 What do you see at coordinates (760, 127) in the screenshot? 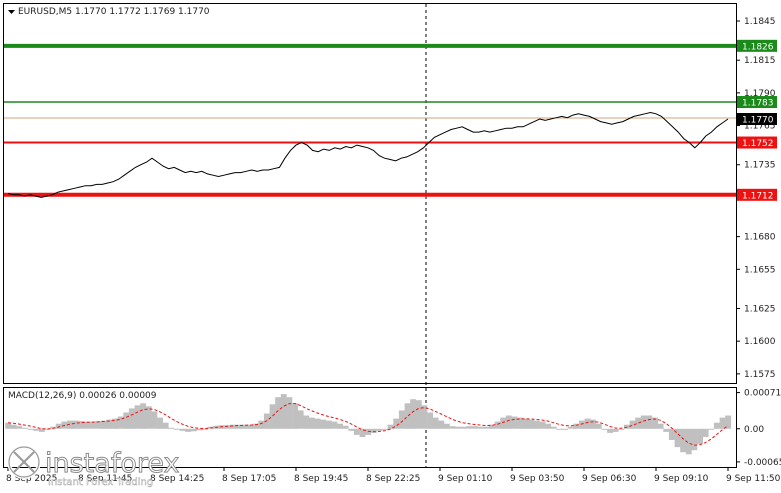
I see `price-axis-label: 1.1765` at bounding box center [760, 127].